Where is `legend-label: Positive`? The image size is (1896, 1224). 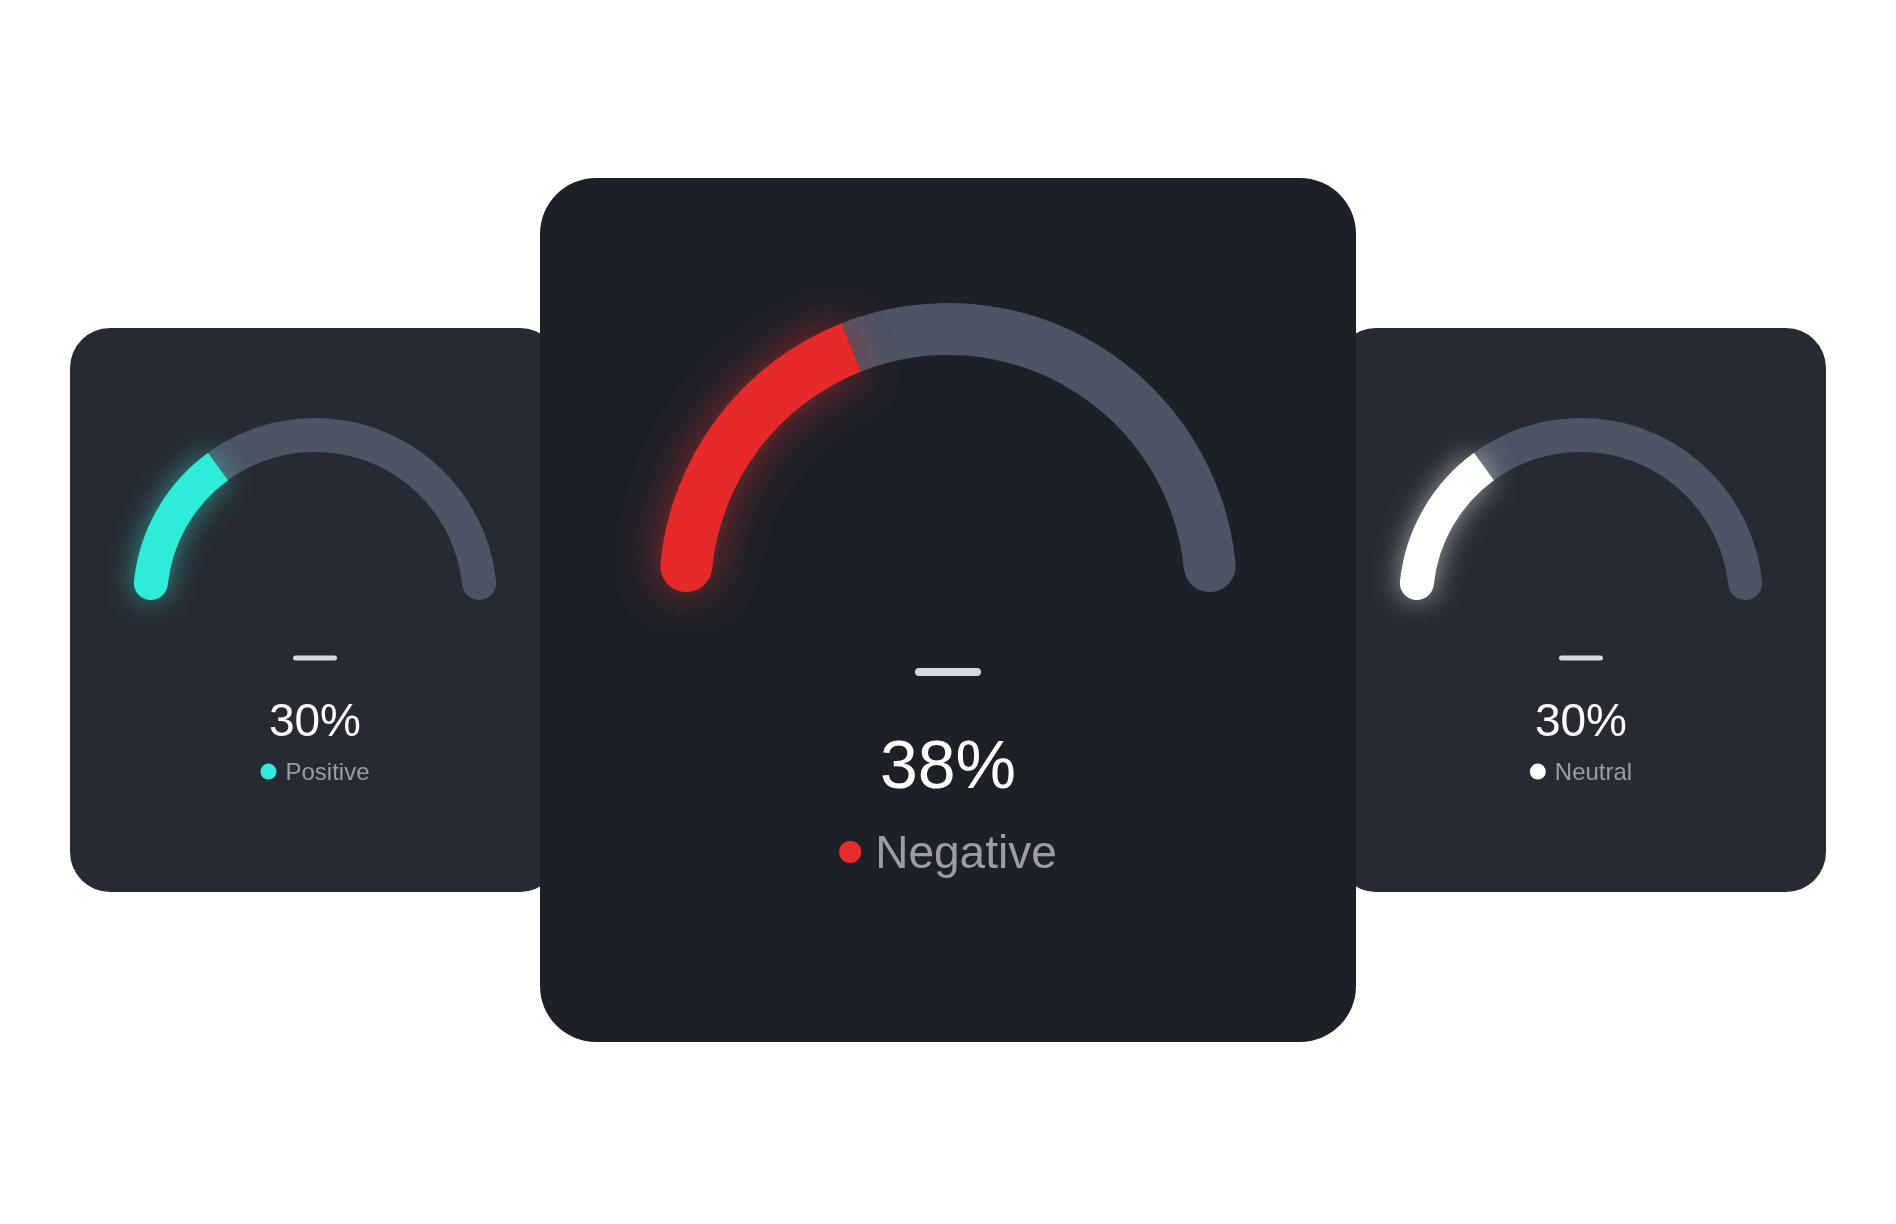 legend-label: Positive is located at coordinates (327, 771).